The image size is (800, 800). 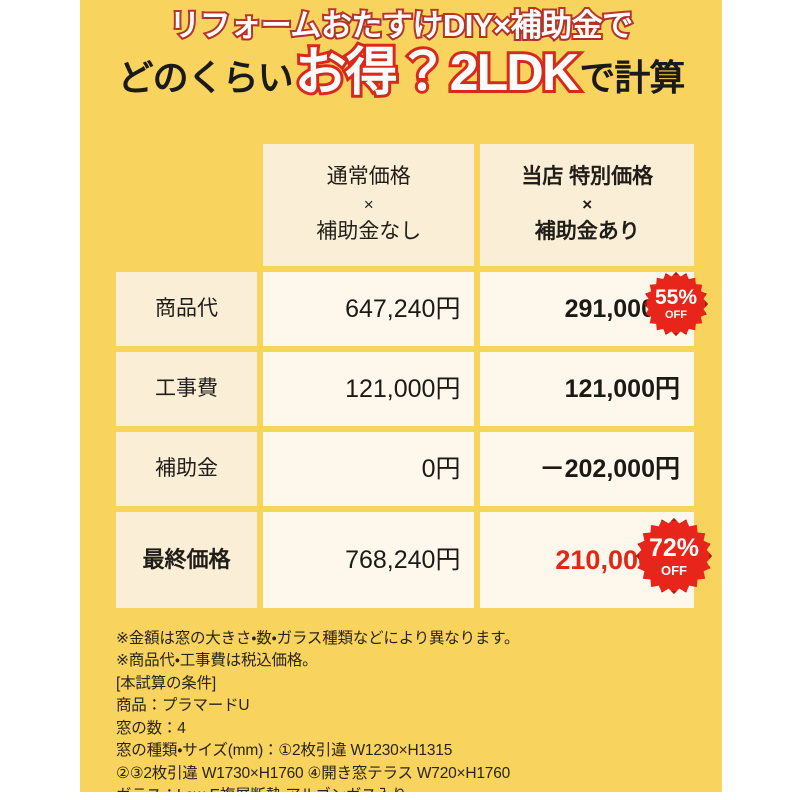 I want to click on header-special-price: 当店 特別価格 × 補助金あり, so click(x=587, y=205).